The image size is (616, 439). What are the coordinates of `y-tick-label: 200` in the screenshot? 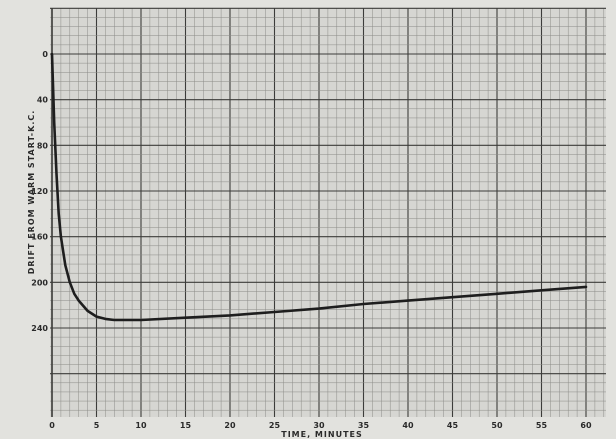 It's located at (39, 282).